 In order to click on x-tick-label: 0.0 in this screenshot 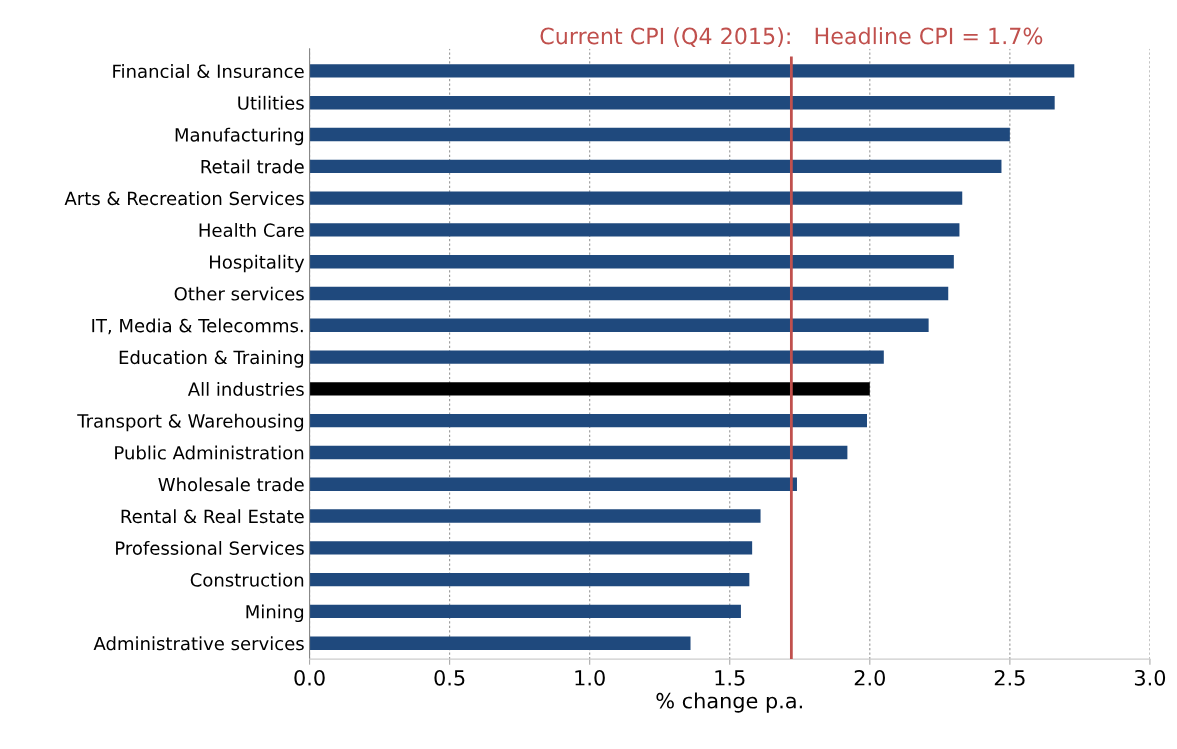, I will do `click(309, 677)`.